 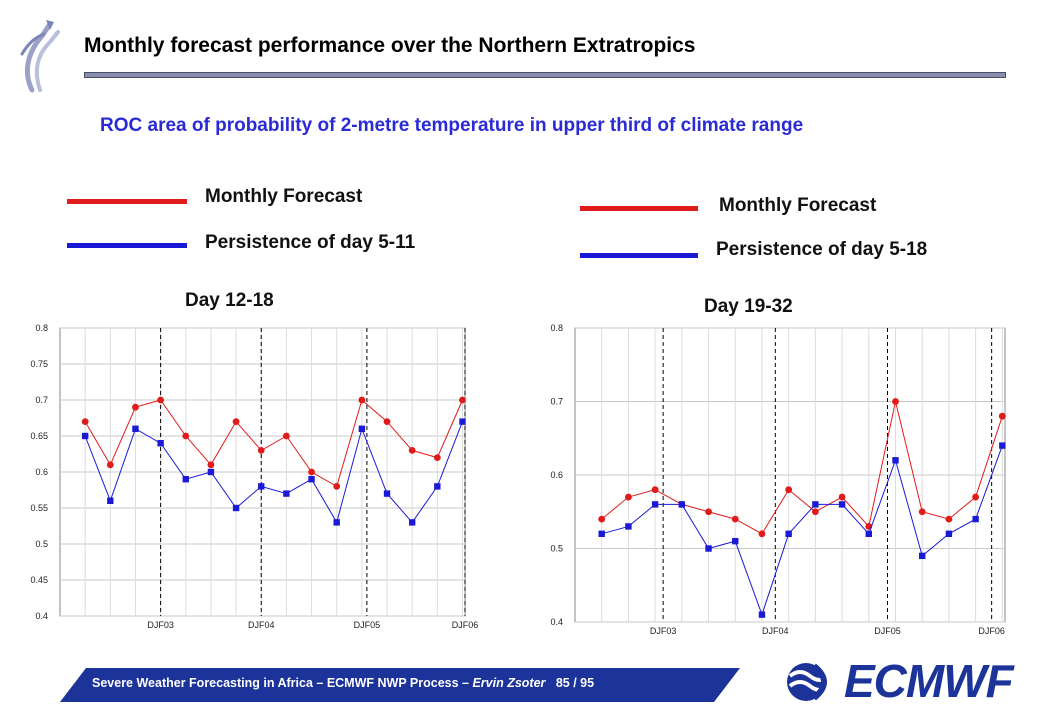 What do you see at coordinates (284, 196) in the screenshot?
I see `legend-forecast-label-left: Monthly Forecast` at bounding box center [284, 196].